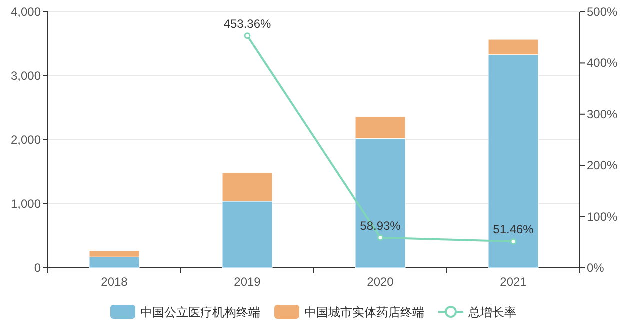 This screenshot has width=627, height=326. I want to click on y-tick-label: 0, so click(38, 268).